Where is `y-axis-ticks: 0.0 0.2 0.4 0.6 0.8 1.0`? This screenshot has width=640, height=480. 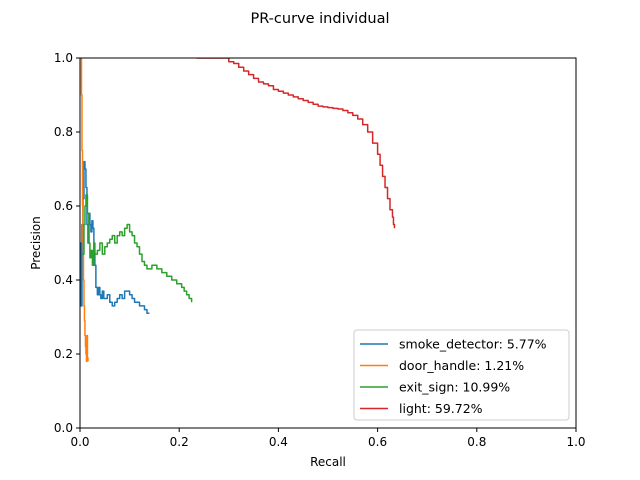 y-axis-ticks: 0.0 0.2 0.4 0.6 0.8 1.0 is located at coordinates (67, 243).